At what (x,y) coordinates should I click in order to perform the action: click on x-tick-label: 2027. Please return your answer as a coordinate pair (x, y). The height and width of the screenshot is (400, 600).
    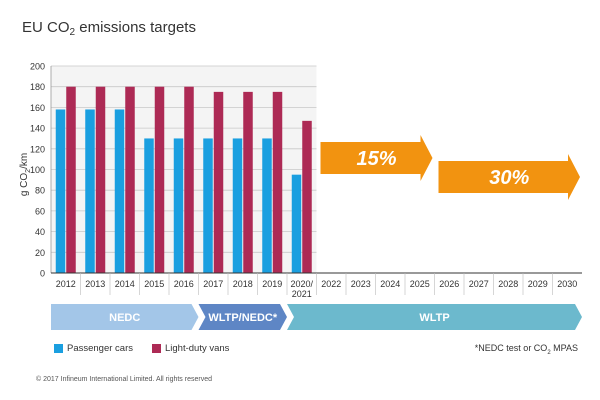
    Looking at the image, I should click on (479, 284).